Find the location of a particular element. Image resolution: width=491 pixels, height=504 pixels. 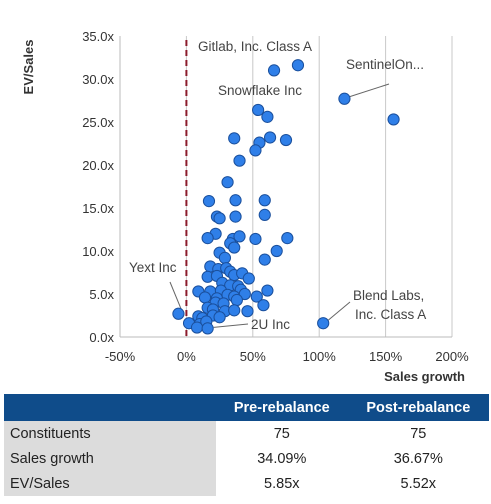

x-tick-label: 200% is located at coordinates (452, 356).